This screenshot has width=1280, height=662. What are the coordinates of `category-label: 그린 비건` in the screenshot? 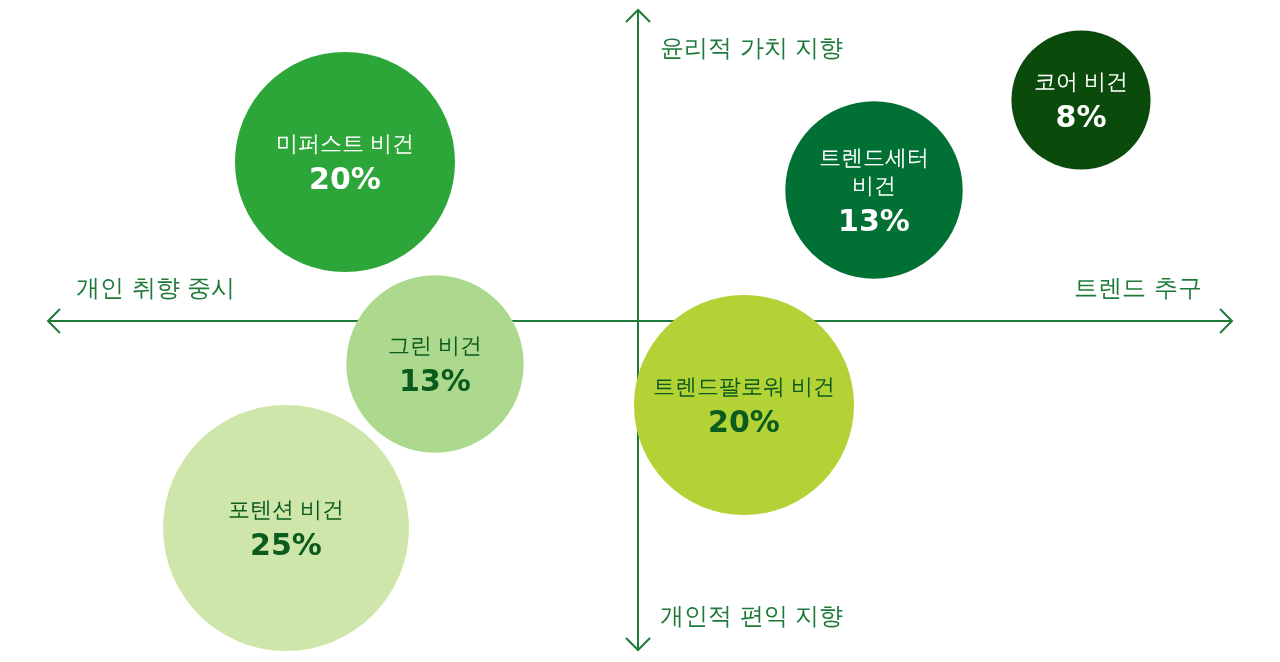 It's located at (435, 345).